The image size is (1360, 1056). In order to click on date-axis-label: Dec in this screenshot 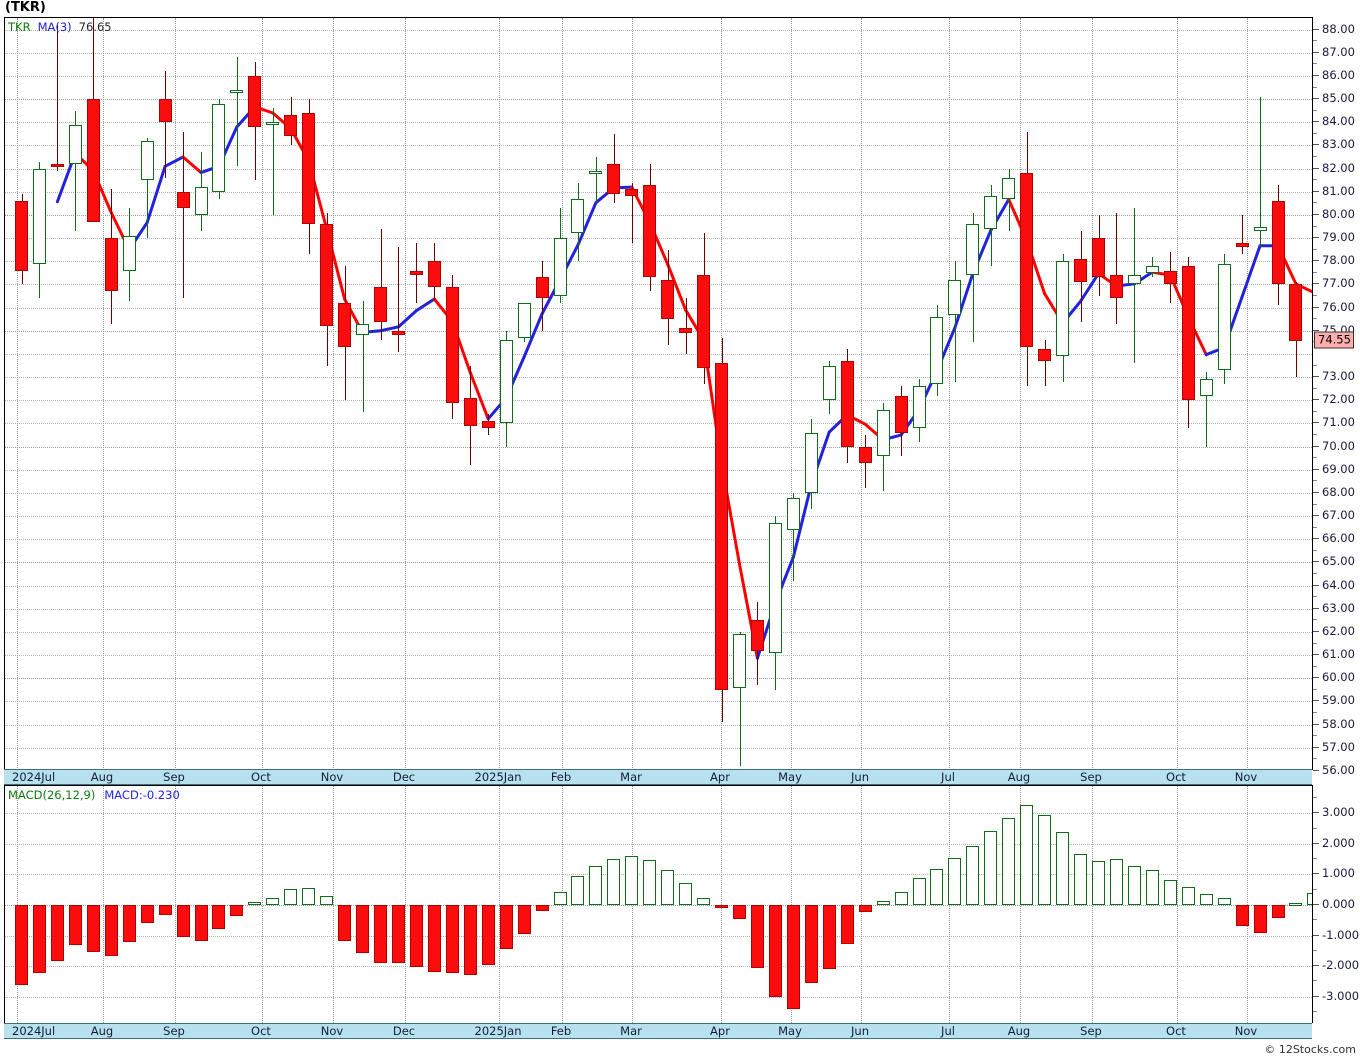, I will do `click(404, 1031)`.